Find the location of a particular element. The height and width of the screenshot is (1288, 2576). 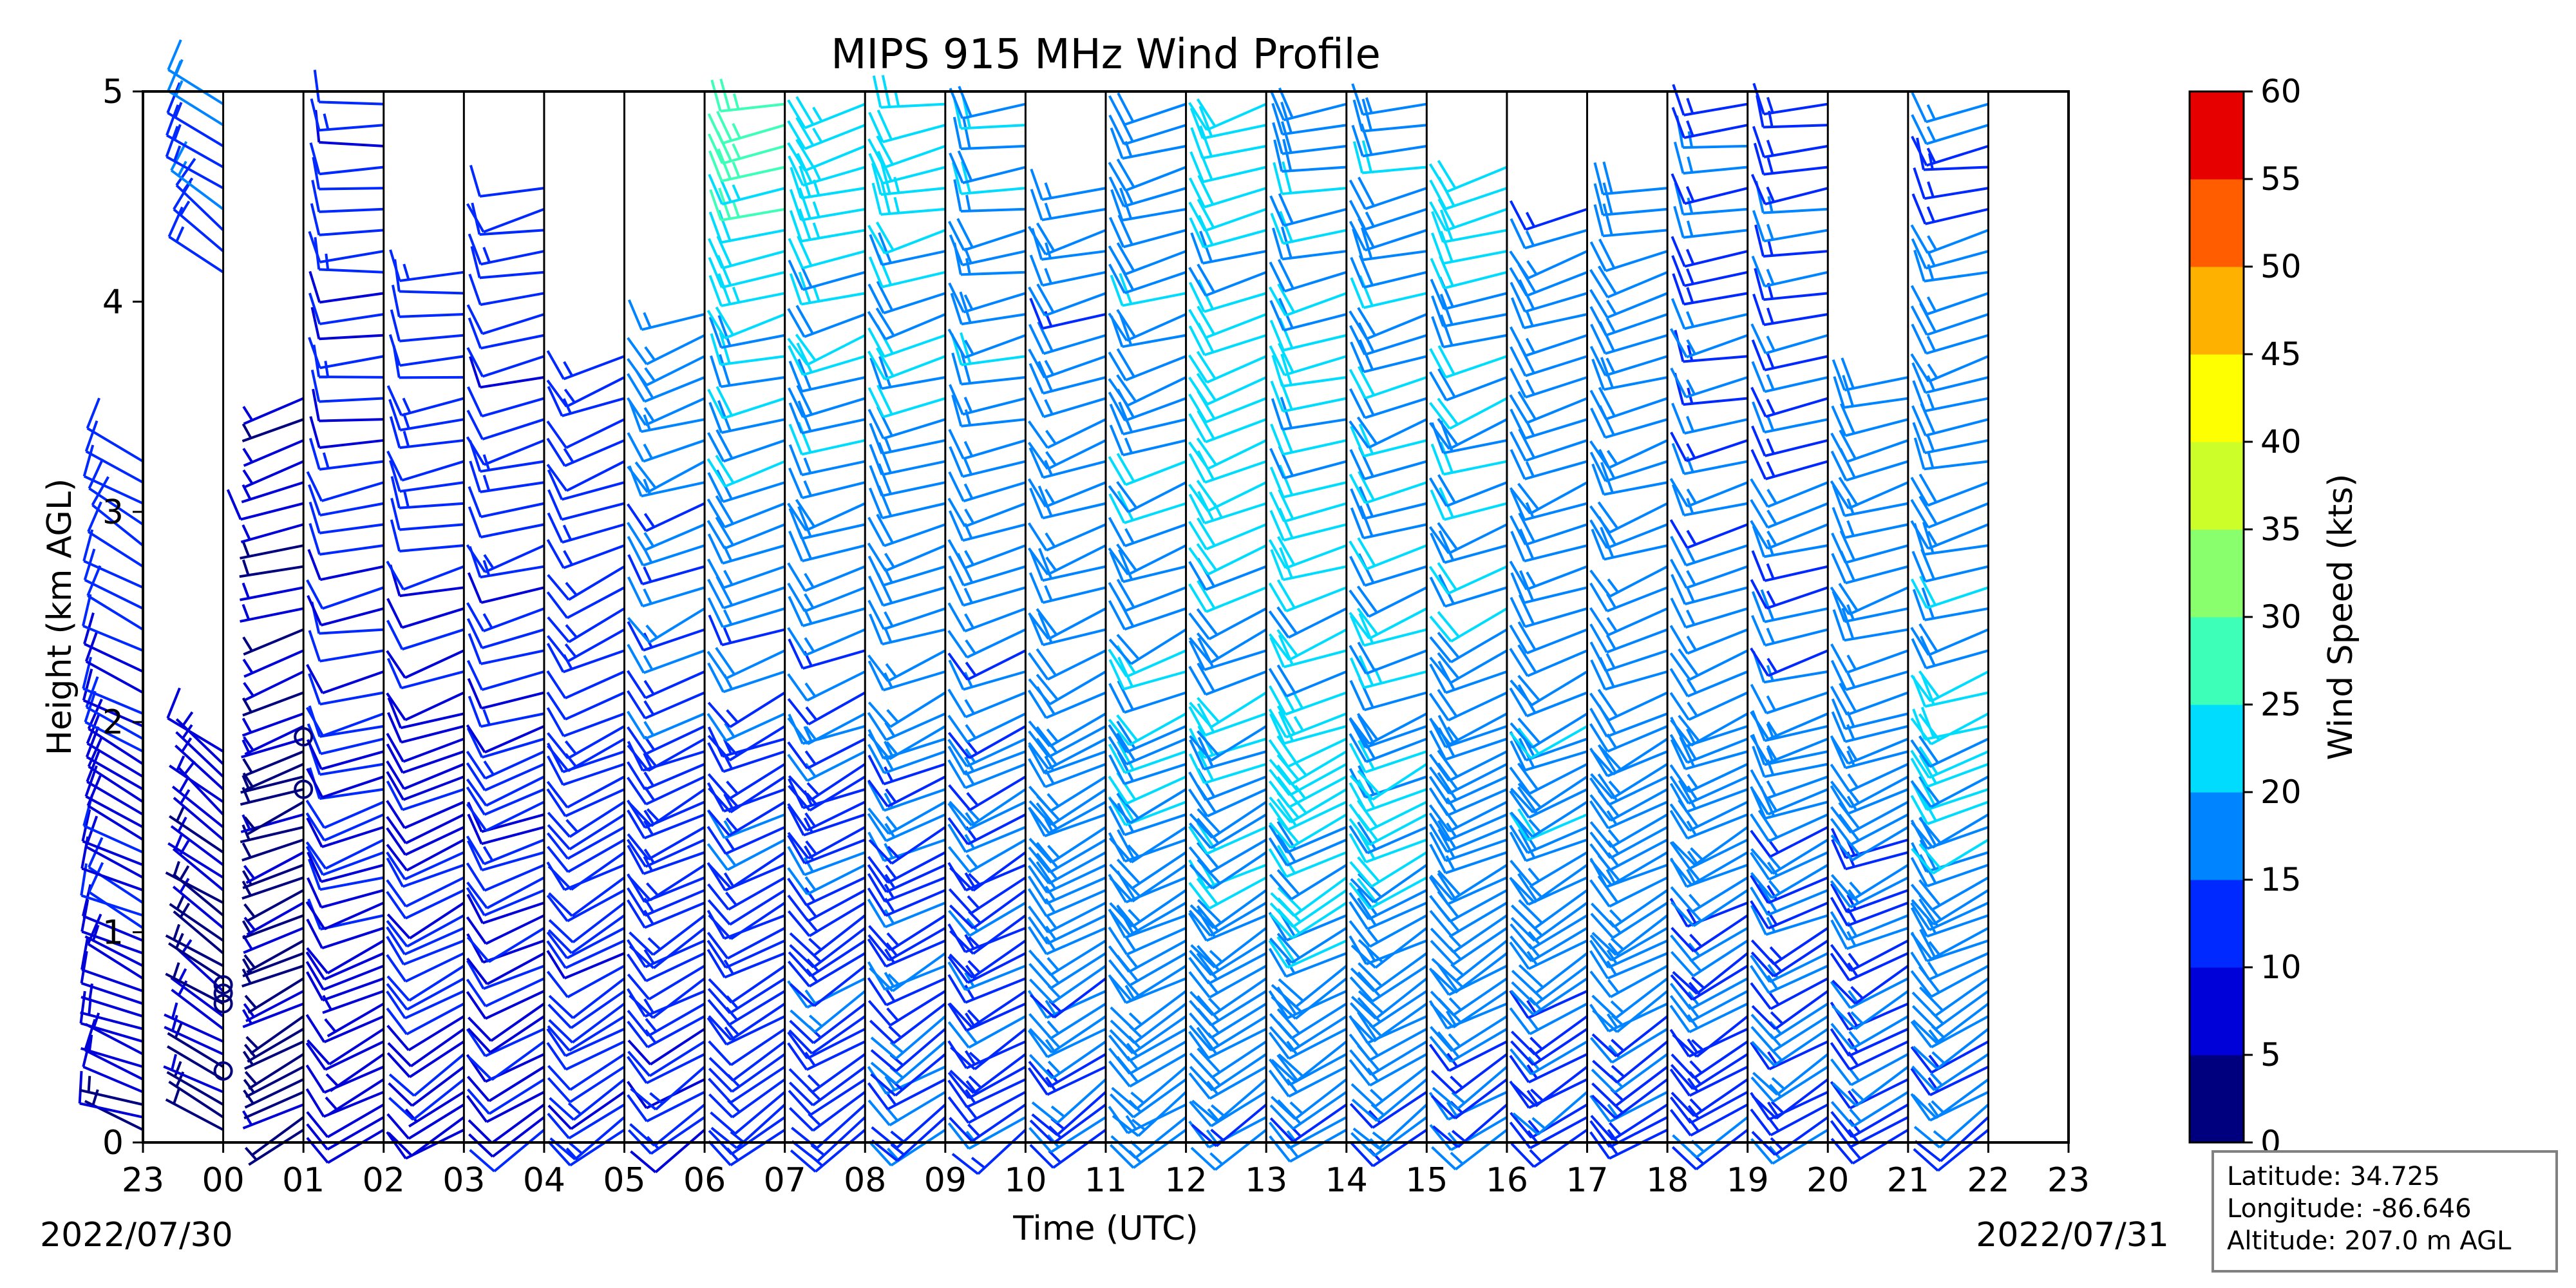

y-axis-label: Height (km AGL) is located at coordinates (60, 617).